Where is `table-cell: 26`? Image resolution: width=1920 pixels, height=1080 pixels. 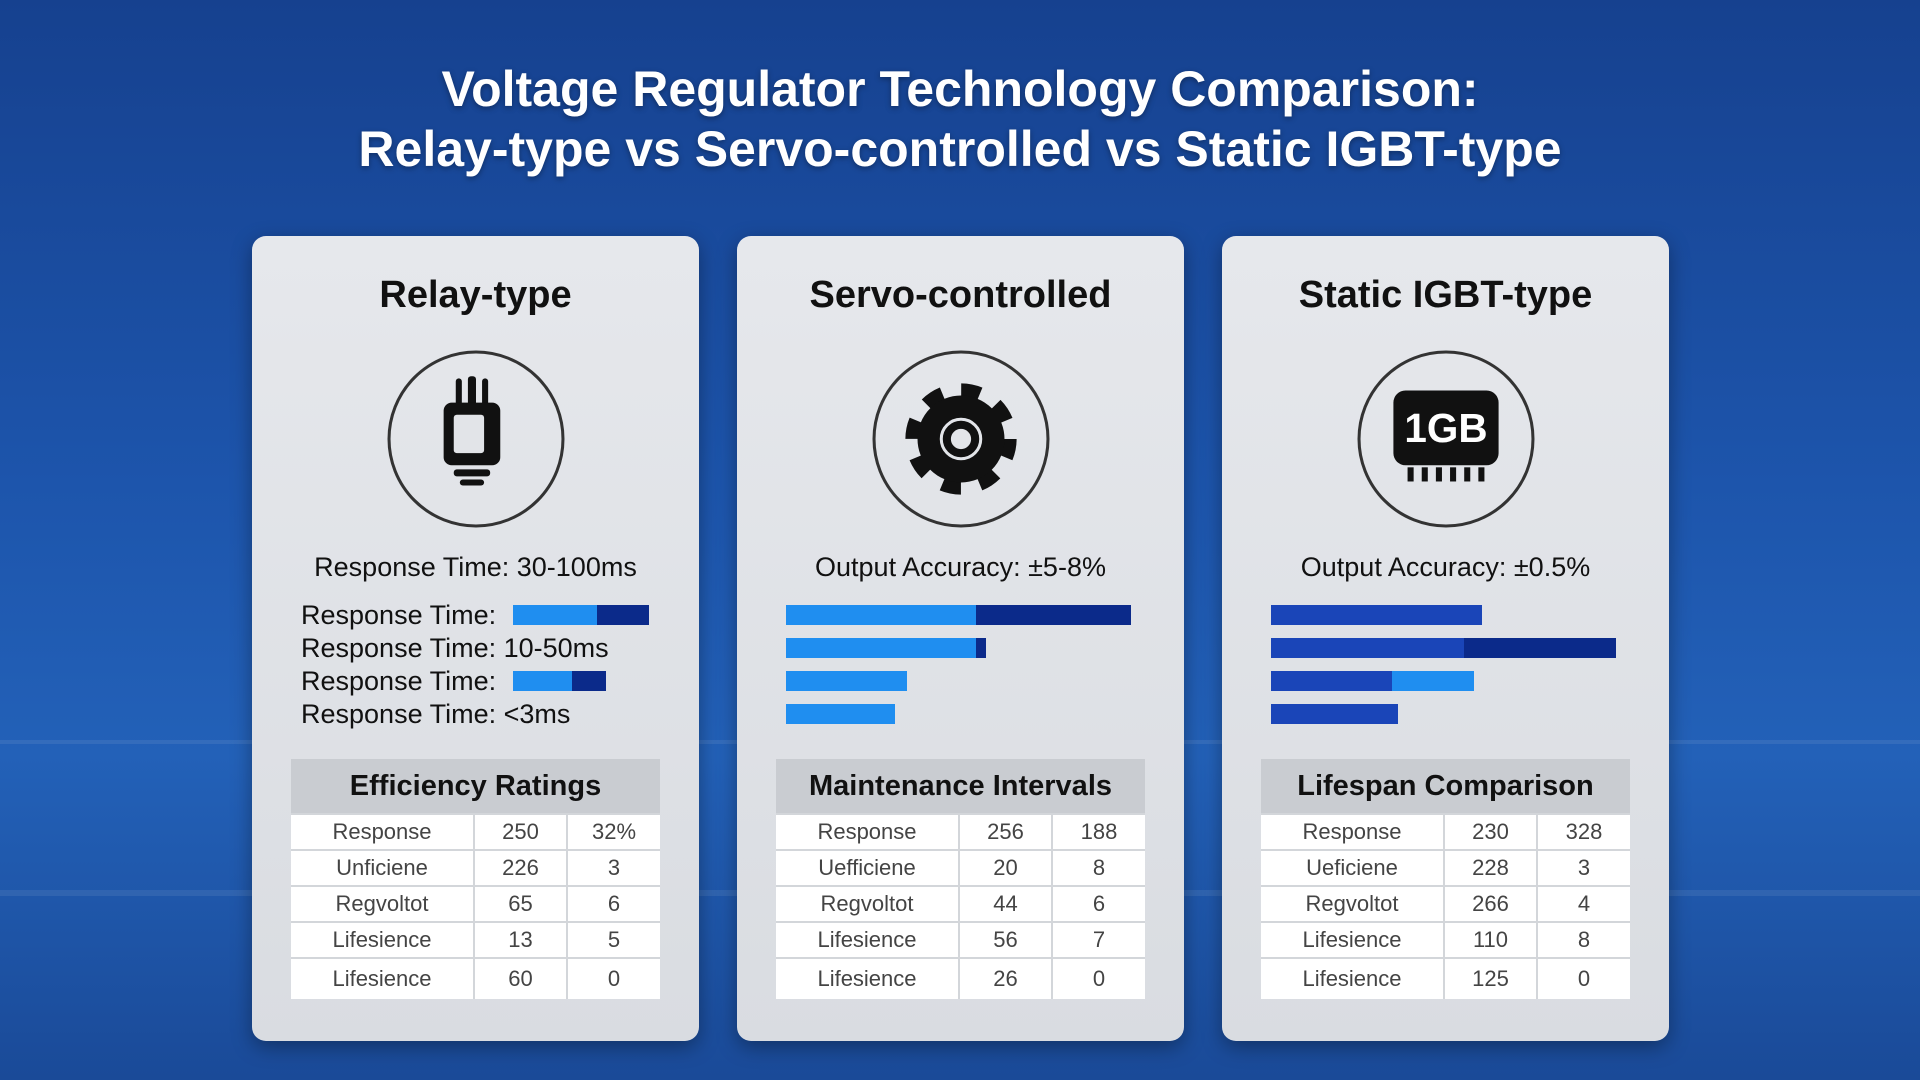 table-cell: 26 is located at coordinates (1004, 979).